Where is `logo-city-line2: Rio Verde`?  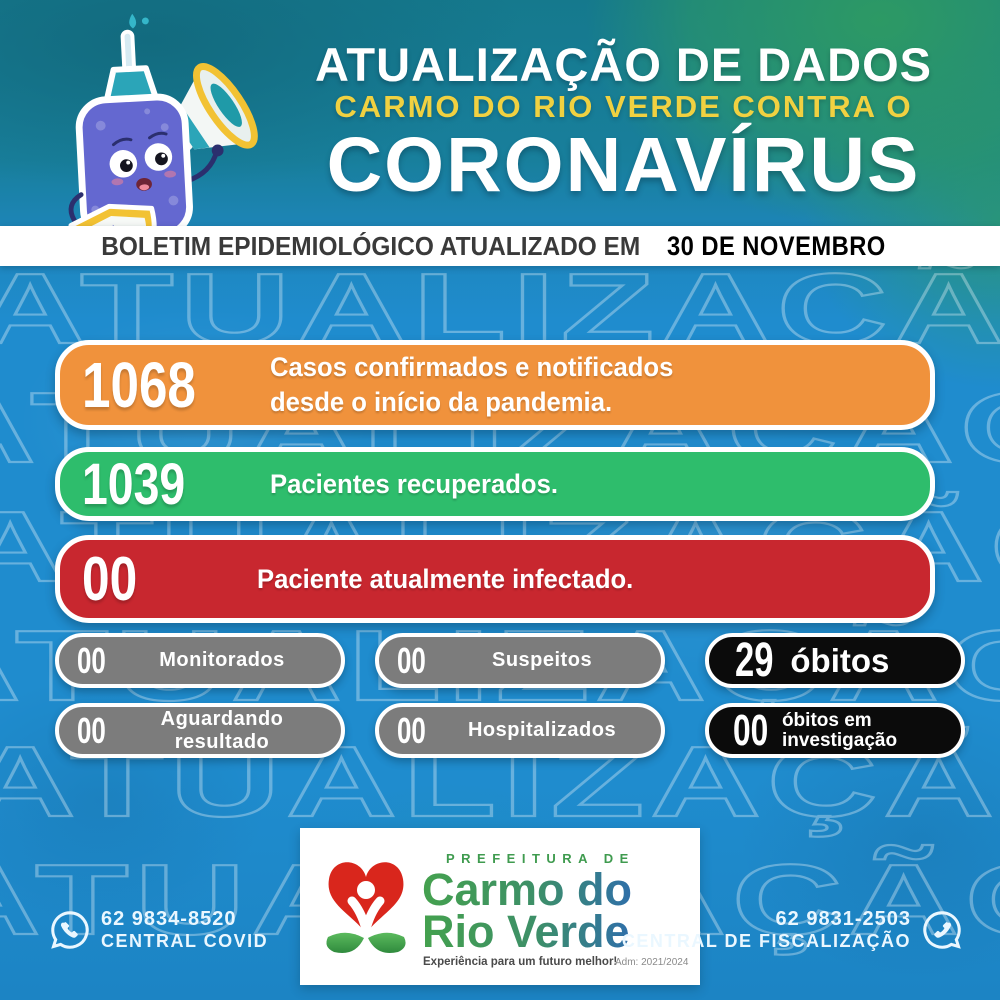
logo-city-line2: Rio Verde is located at coordinates (526, 931).